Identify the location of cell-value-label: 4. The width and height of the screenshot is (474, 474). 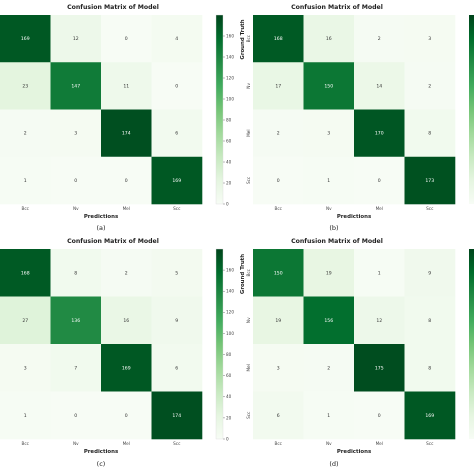
(176, 39).